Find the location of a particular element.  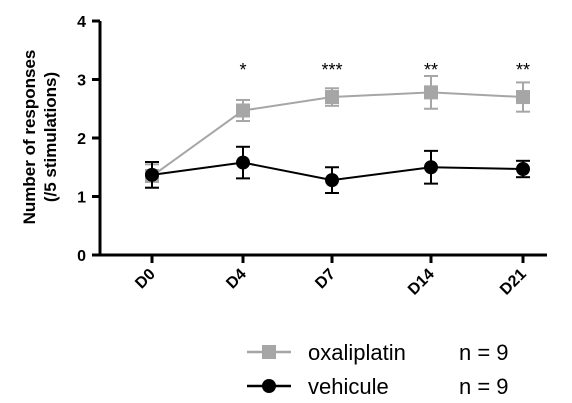

legend-label: oxaliplatin is located at coordinates (357, 352).